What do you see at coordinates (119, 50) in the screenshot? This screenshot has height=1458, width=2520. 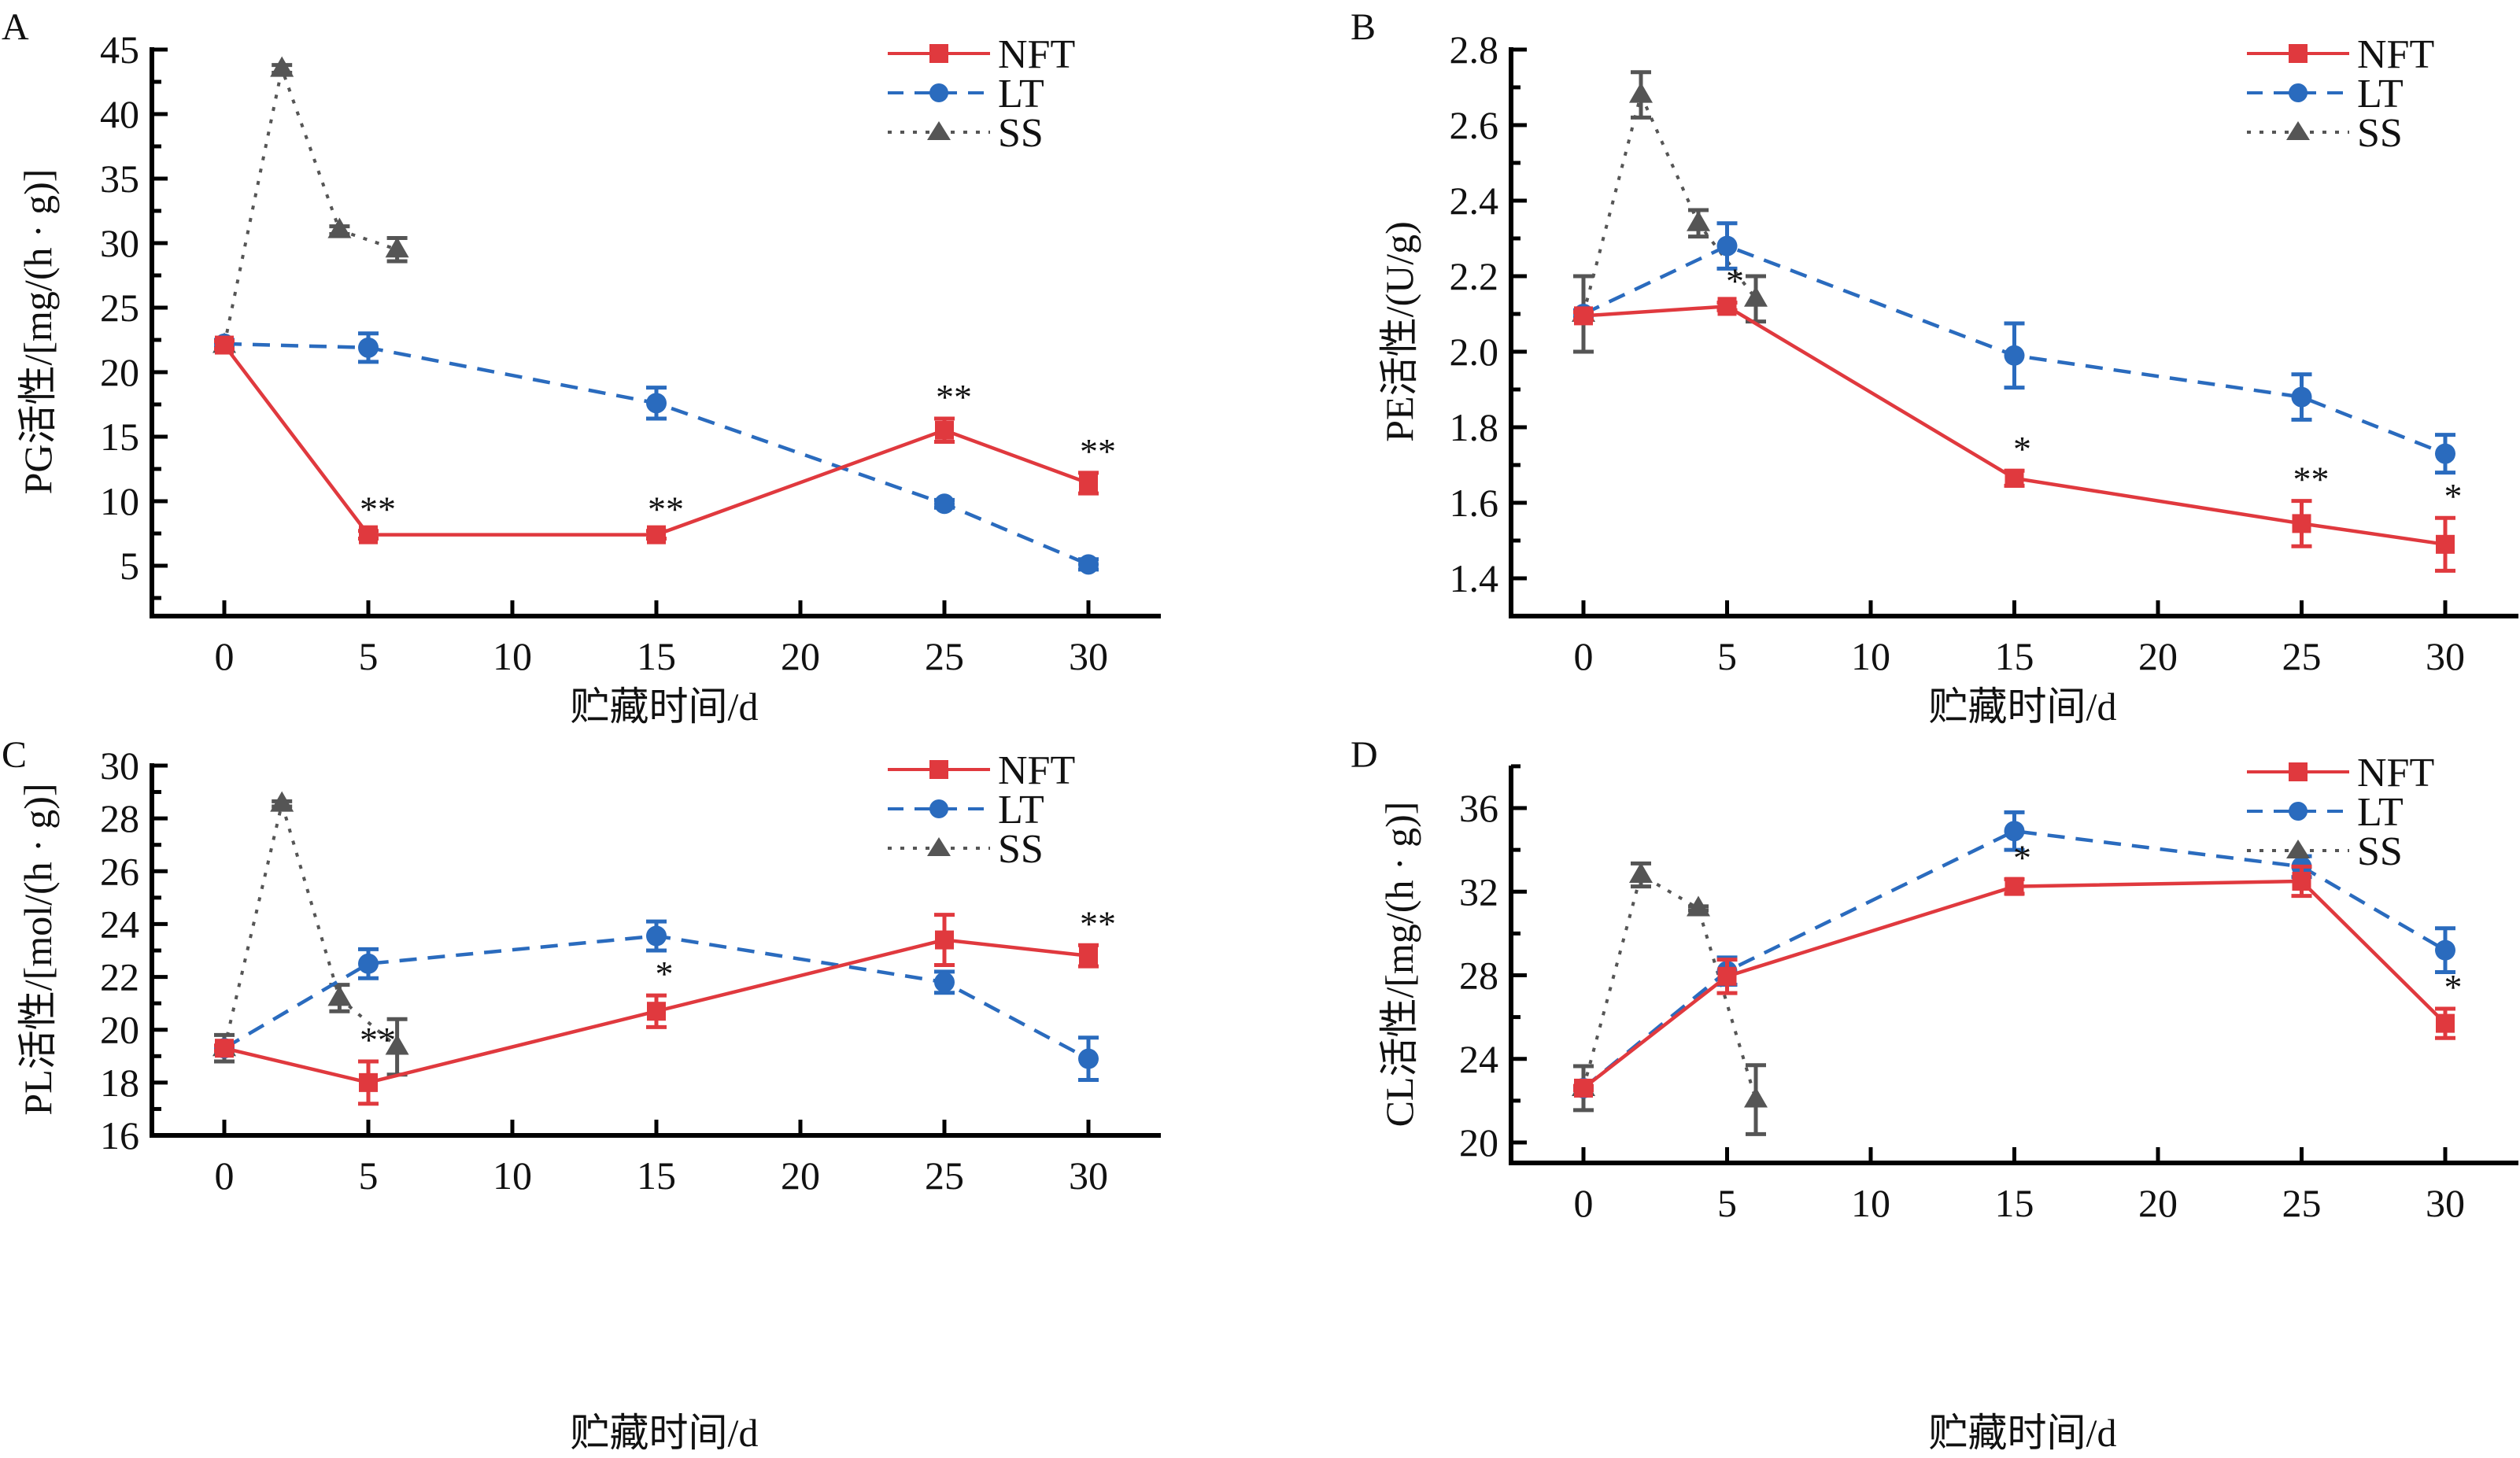 I see `y-tick-label: 45` at bounding box center [119, 50].